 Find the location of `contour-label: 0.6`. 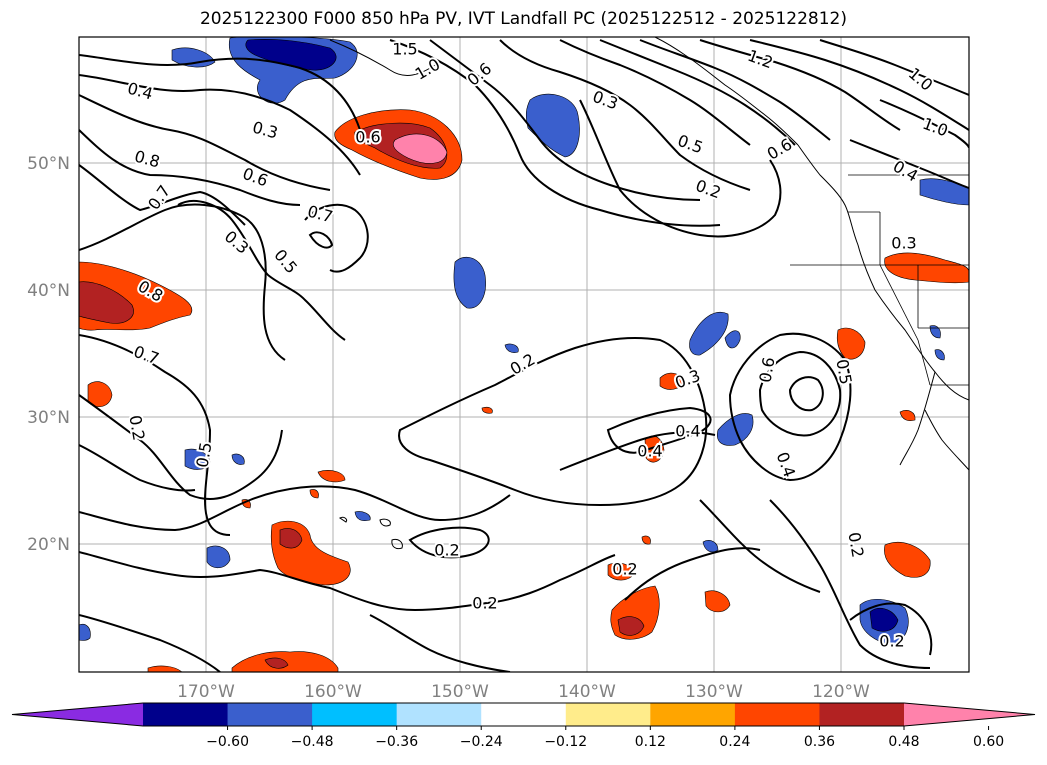

contour-label: 0.6 is located at coordinates (367, 137).